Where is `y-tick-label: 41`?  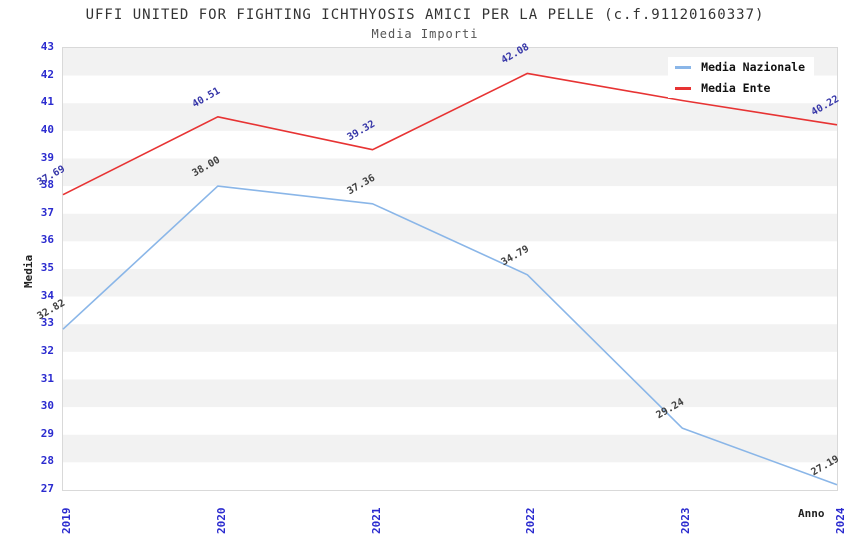 y-tick-label: 41 is located at coordinates (47, 102).